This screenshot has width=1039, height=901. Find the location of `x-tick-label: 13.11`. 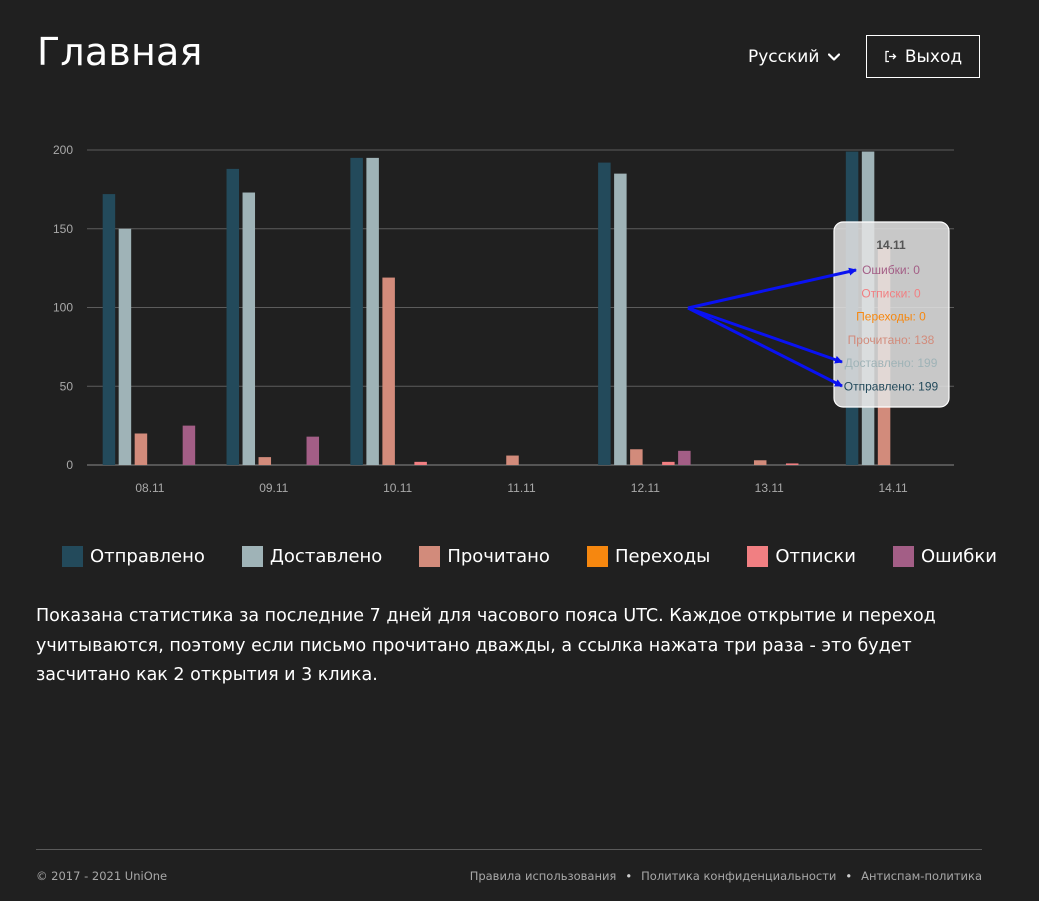

x-tick-label: 13.11 is located at coordinates (769, 488).